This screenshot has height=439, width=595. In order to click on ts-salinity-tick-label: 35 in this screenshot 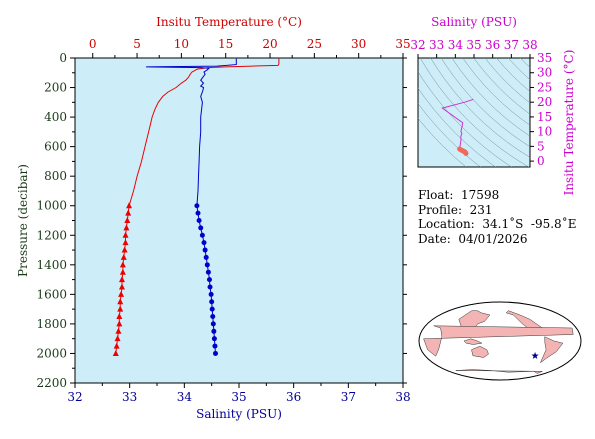, I will do `click(473, 45)`.